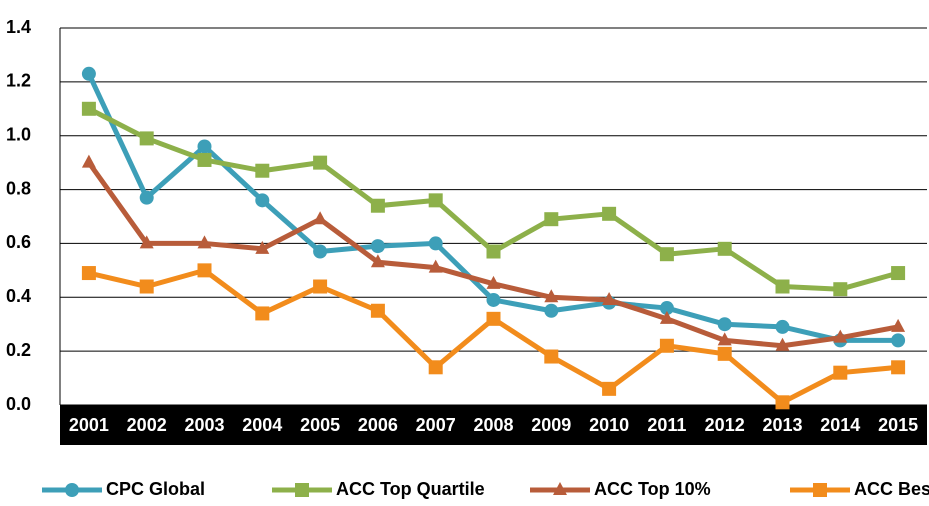 The height and width of the screenshot is (506, 929). Describe the element at coordinates (147, 425) in the screenshot. I see `x-tick-label: 2002` at that location.